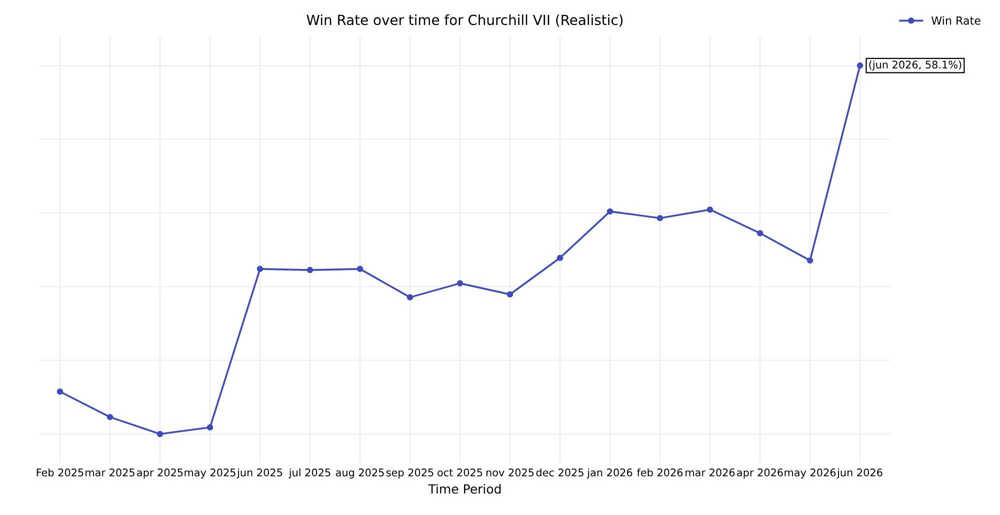 The height and width of the screenshot is (515, 1000). Describe the element at coordinates (110, 472) in the screenshot. I see `x-tick-label: mar 2025` at that location.